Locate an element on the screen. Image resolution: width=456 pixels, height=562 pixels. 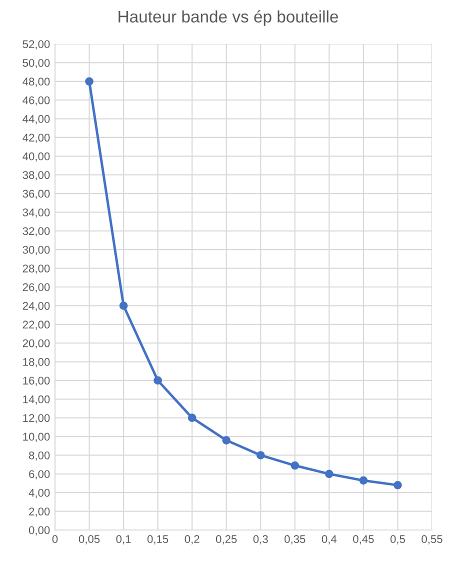
y-tick-label: 22,00 is located at coordinates (36, 325).